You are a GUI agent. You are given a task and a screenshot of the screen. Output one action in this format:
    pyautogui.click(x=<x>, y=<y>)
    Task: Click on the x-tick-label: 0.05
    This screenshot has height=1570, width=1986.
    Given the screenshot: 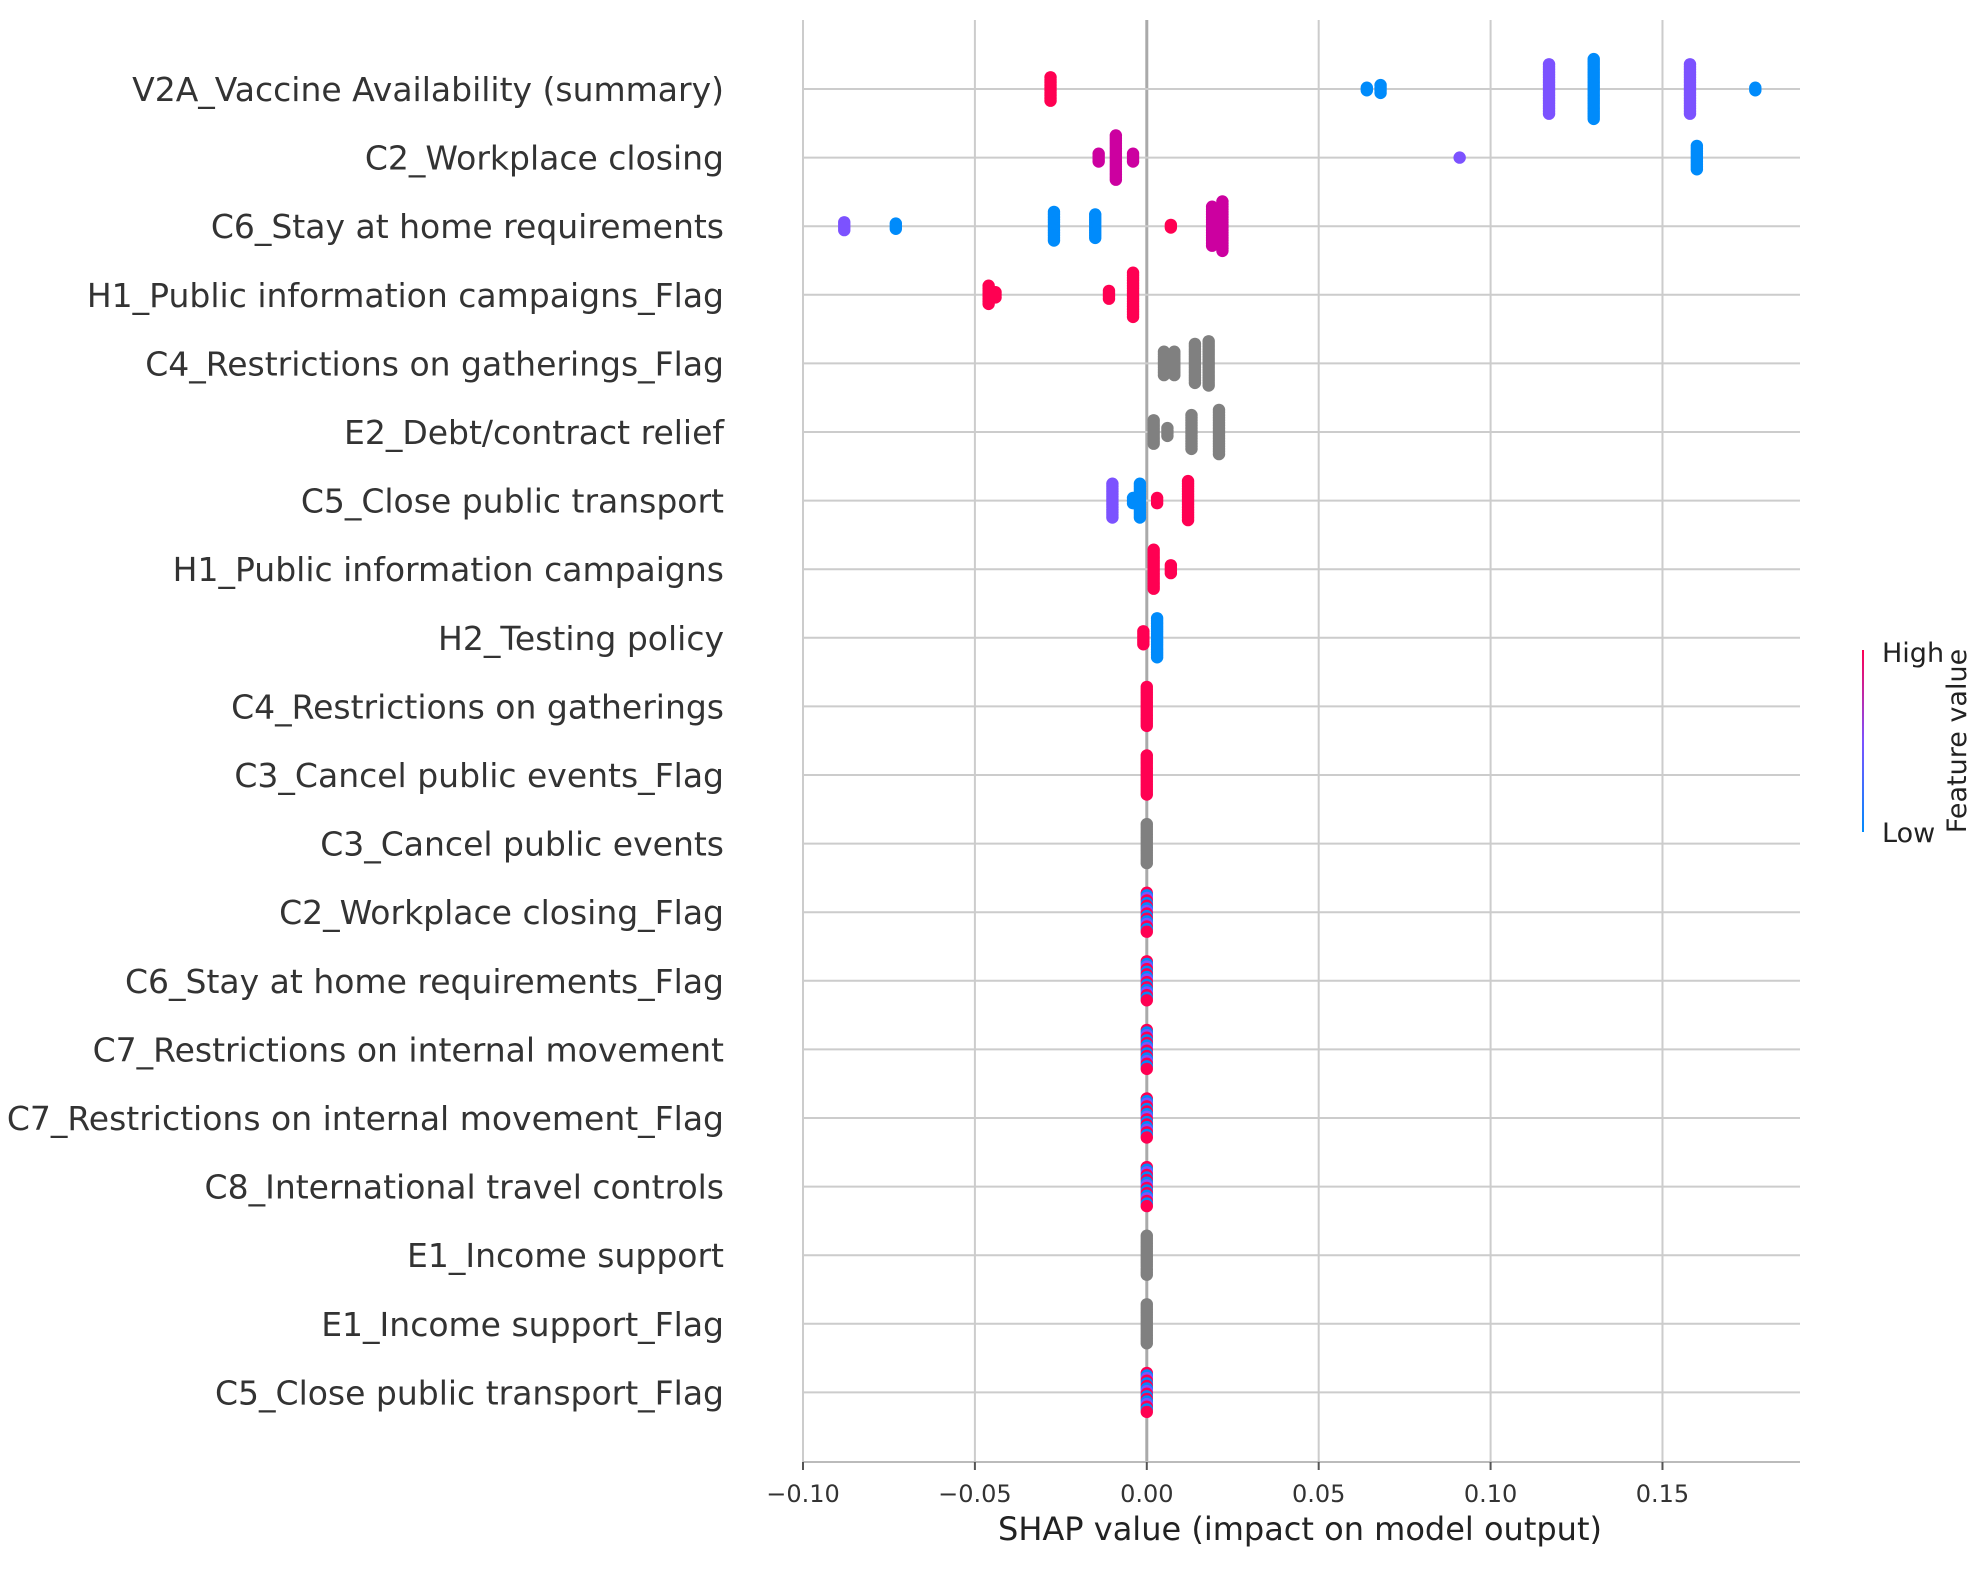 What is the action you would take?
    pyautogui.click(x=1318, y=1494)
    